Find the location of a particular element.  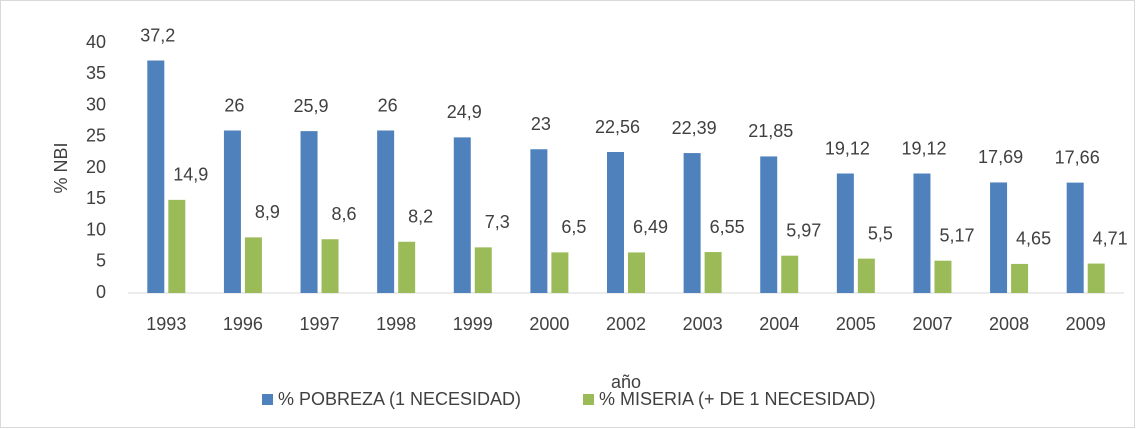

x-tick-label: 2007 is located at coordinates (932, 324).